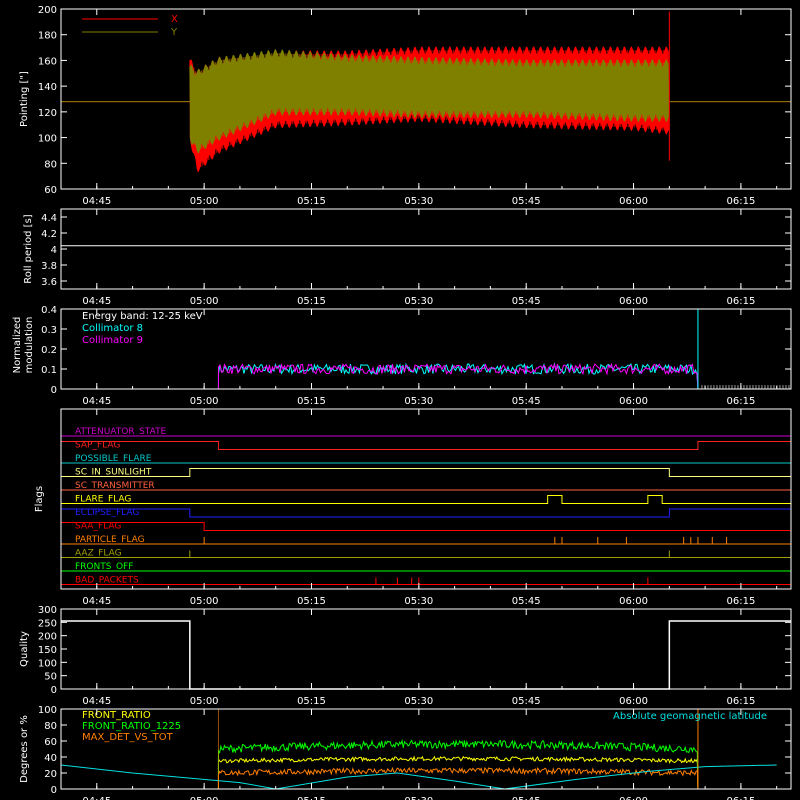 The image size is (800, 800). Describe the element at coordinates (49, 282) in the screenshot. I see `y-tick-label: 3.6` at that location.